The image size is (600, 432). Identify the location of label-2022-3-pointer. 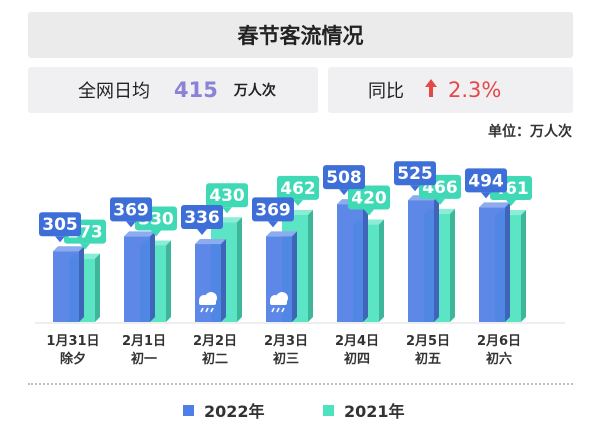
(273, 224).